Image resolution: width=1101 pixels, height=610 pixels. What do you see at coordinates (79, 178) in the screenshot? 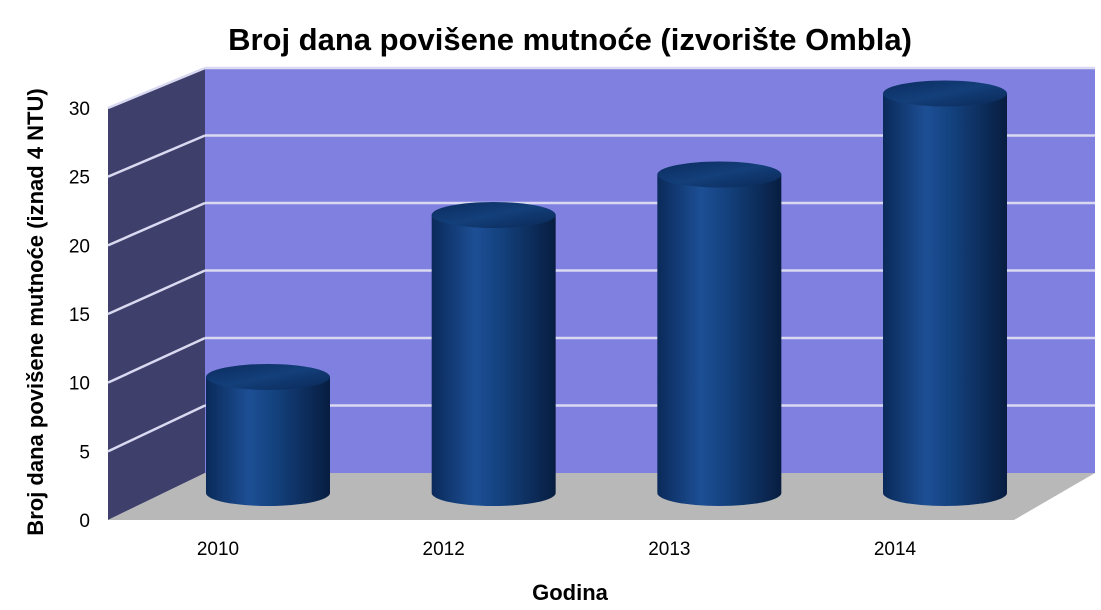
I see `y-tick-label: 25` at bounding box center [79, 178].